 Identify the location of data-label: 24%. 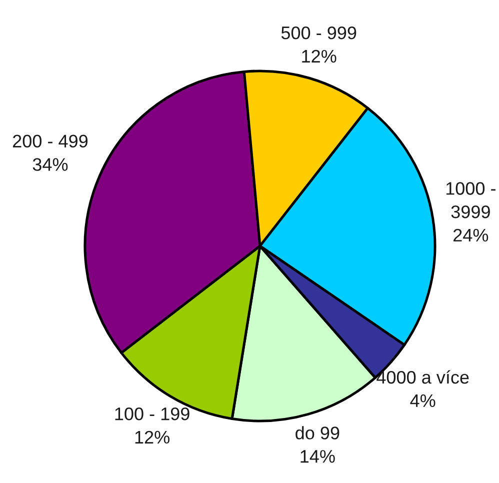
(471, 235).